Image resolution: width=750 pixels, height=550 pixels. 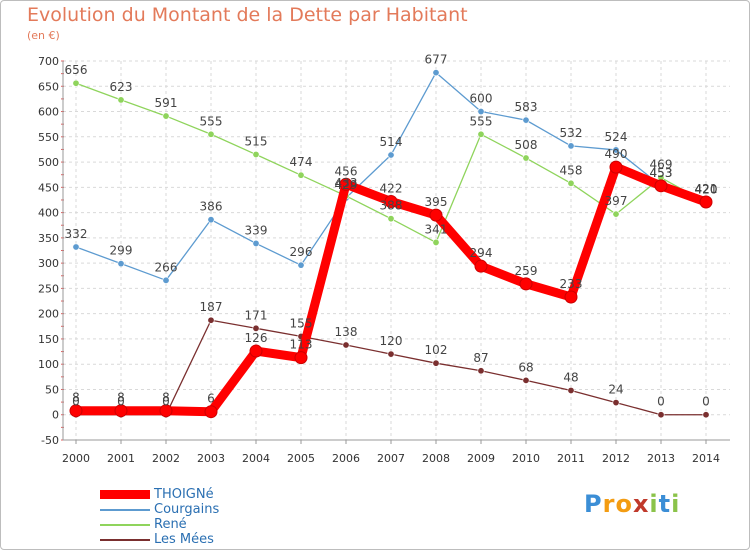 What do you see at coordinates (616, 458) in the screenshot?
I see `x-tick-label: 2012` at bounding box center [616, 458].